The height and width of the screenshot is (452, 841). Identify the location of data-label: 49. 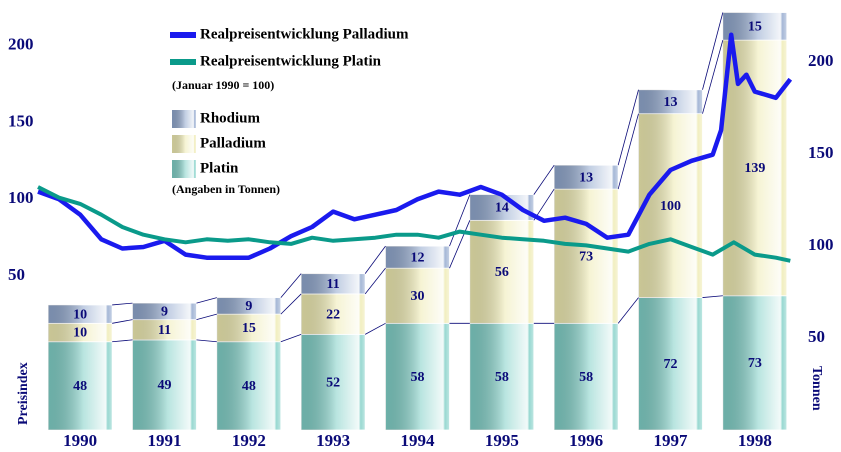
(165, 385).